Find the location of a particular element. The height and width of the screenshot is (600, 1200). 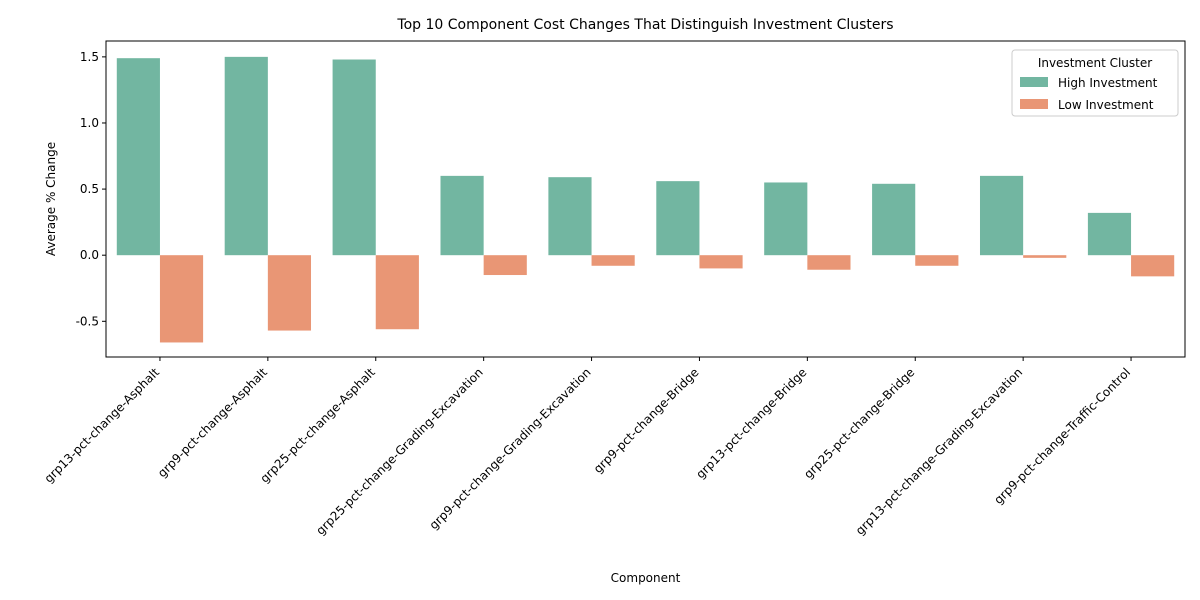

y-tick-label: 0.0 is located at coordinates (89, 255).